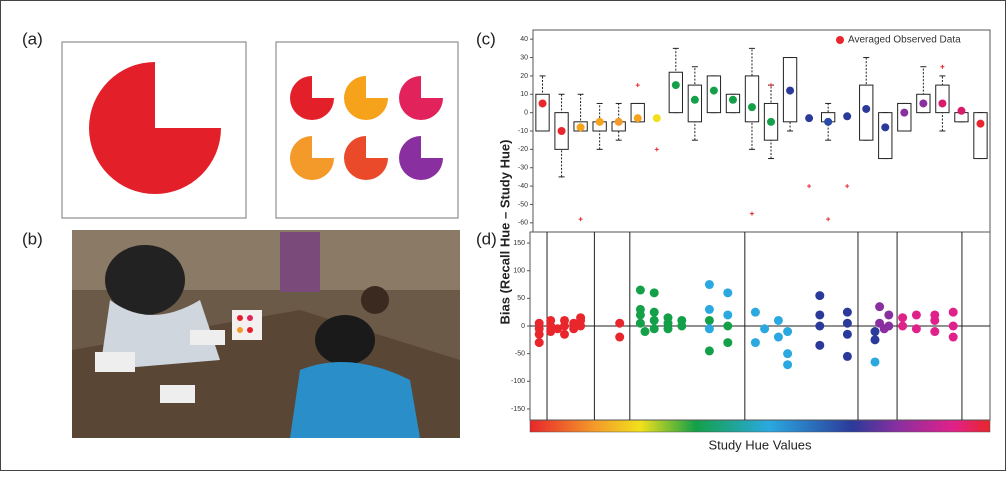 This screenshot has height=477, width=1007. I want to click on y-tick-label: 10, so click(524, 94).